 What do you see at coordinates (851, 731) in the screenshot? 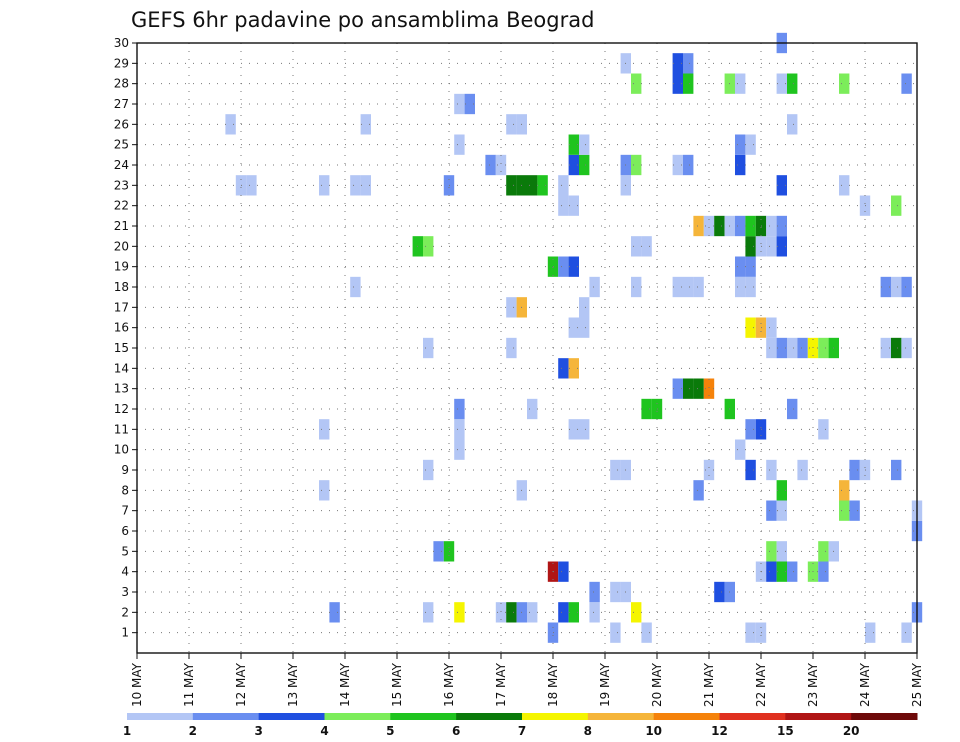
I see `legend-label: 20` at bounding box center [851, 731].